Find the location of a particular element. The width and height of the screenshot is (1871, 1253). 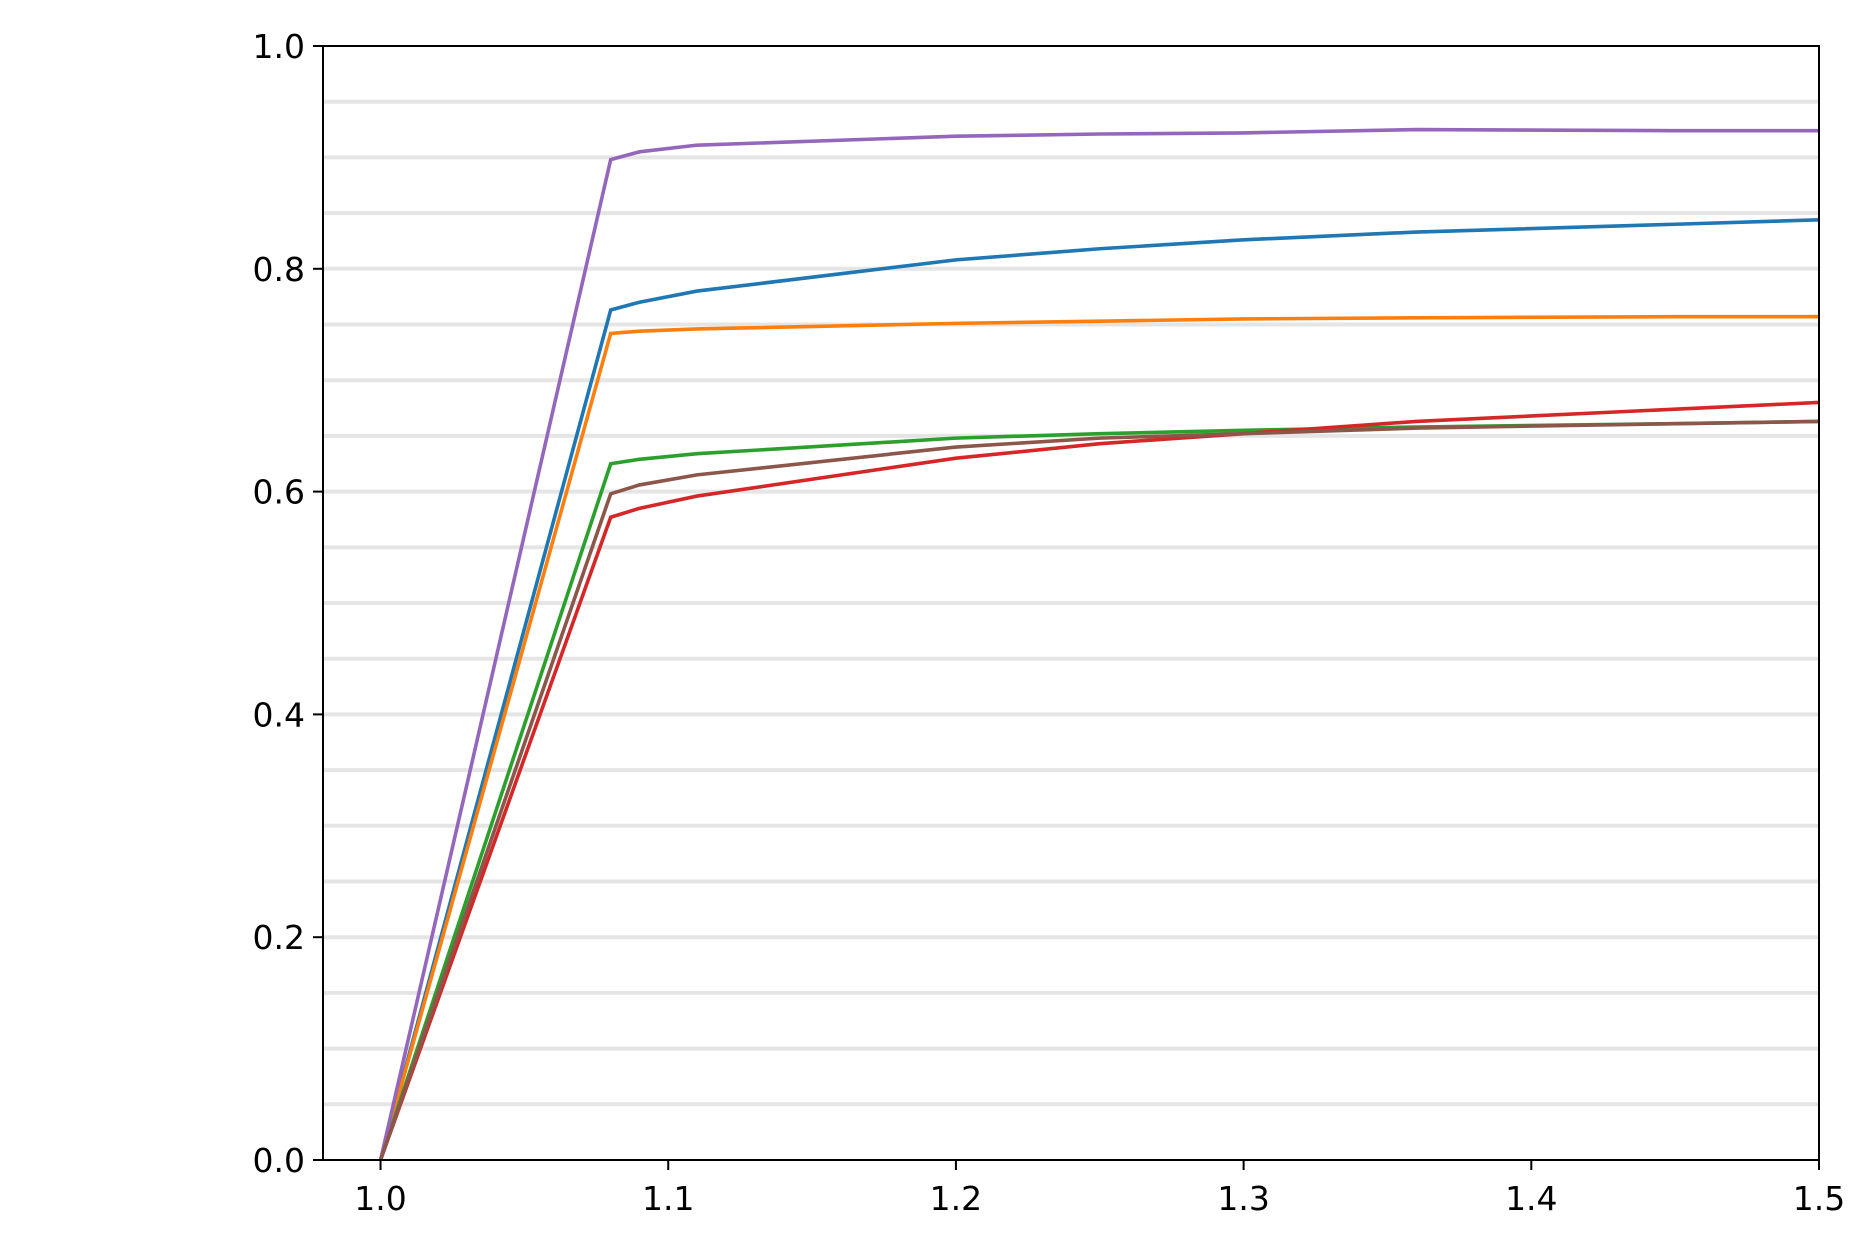

x-tick-label: 1.1 is located at coordinates (668, 1198).